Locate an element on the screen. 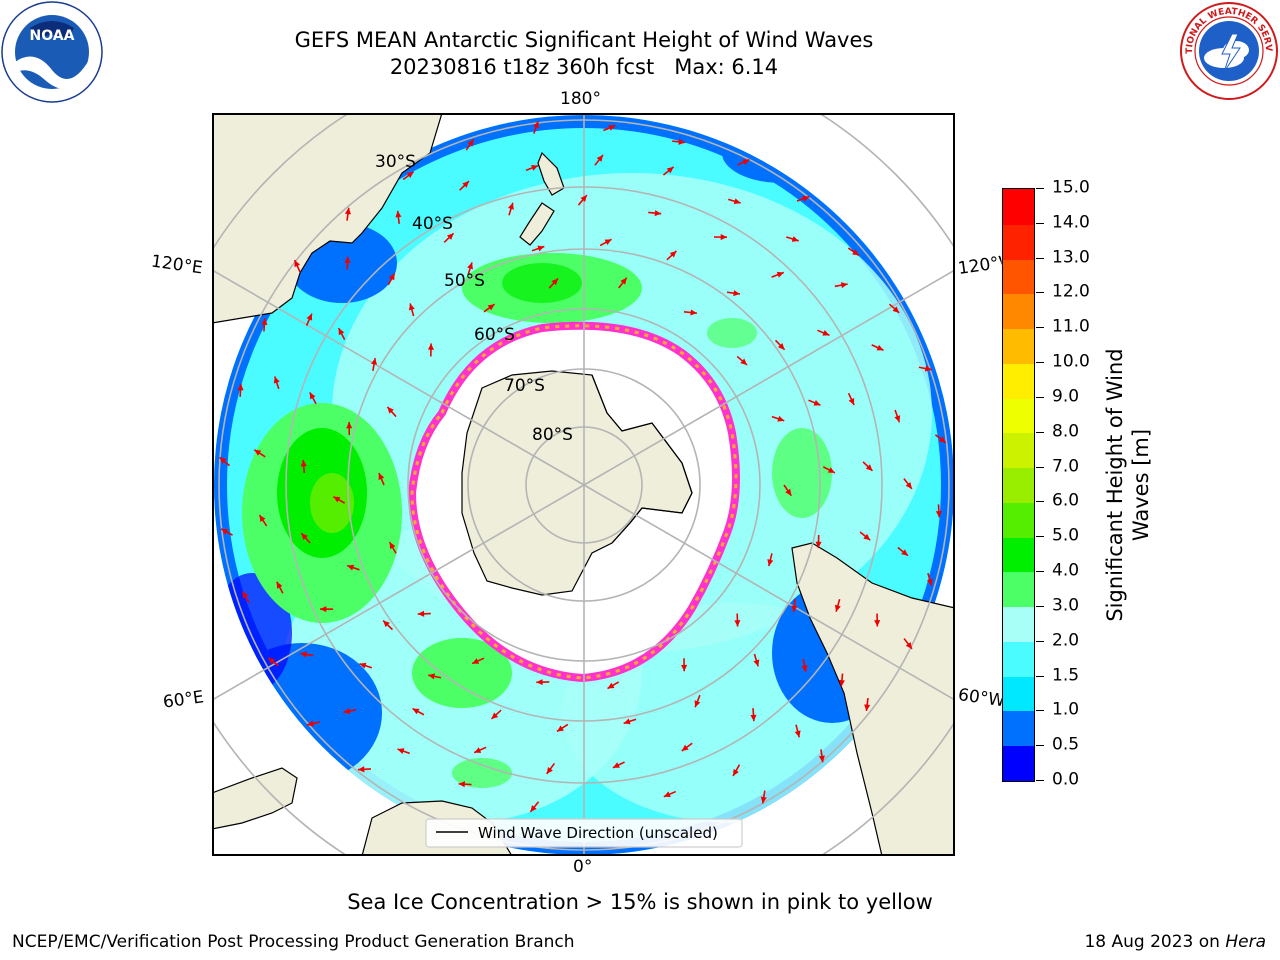 The image size is (1280, 960). lat-label-80: 80°S is located at coordinates (552, 435).